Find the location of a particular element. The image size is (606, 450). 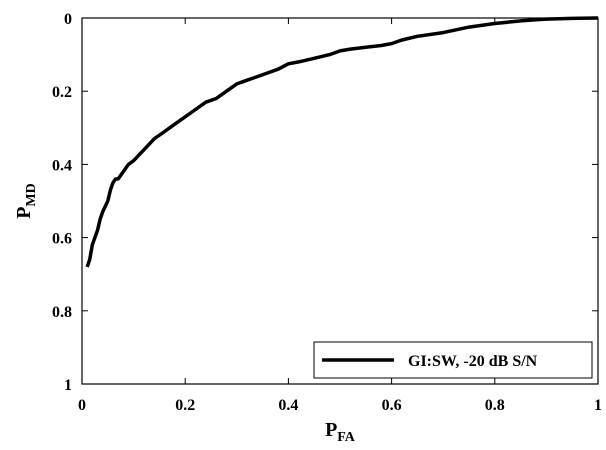

y-axis-label-main: P is located at coordinates (24, 213).